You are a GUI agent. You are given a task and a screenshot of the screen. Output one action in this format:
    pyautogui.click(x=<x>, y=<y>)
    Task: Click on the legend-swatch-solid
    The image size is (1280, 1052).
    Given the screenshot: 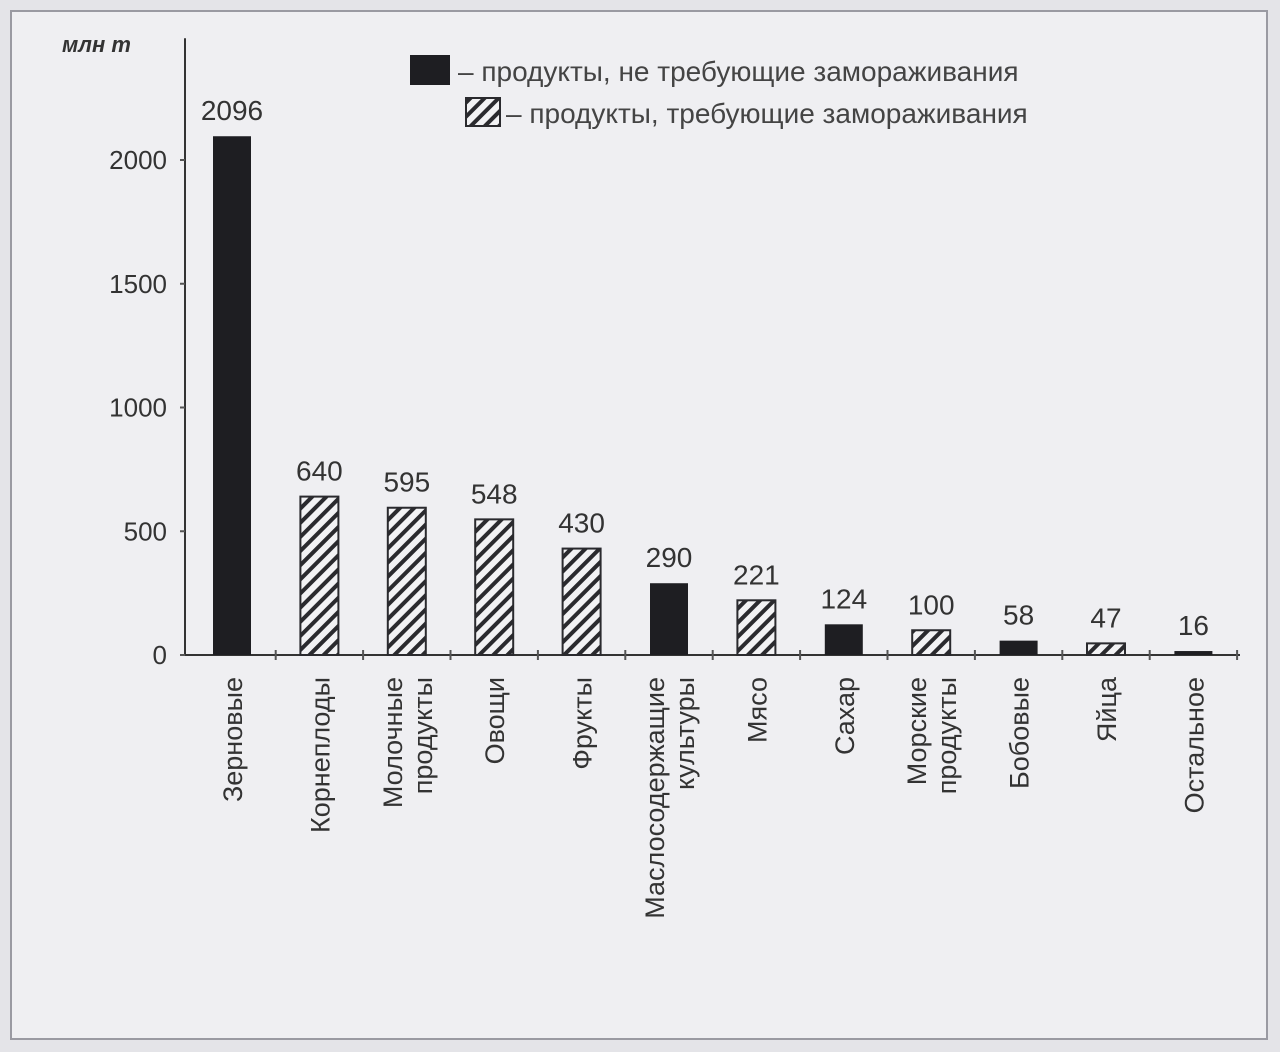 What is the action you would take?
    pyautogui.click(x=430, y=70)
    